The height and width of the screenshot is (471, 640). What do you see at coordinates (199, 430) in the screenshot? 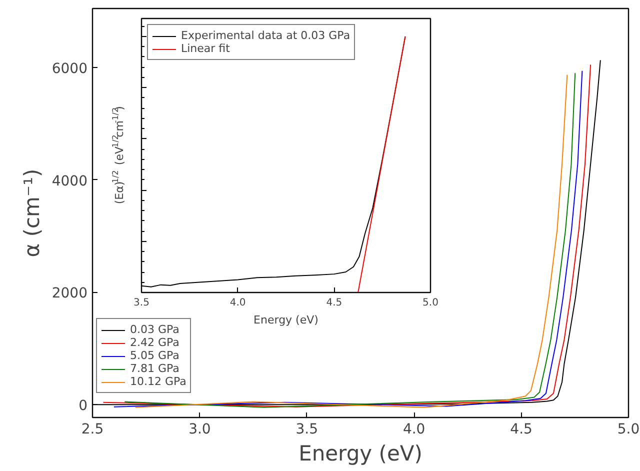
I see `x-tick-label: 3.0` at bounding box center [199, 430].